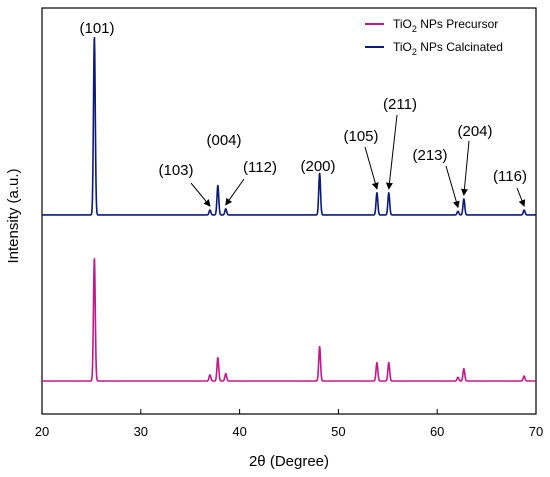  Describe the element at coordinates (360, 136) in the screenshot. I see `peak-label: (105)` at that location.